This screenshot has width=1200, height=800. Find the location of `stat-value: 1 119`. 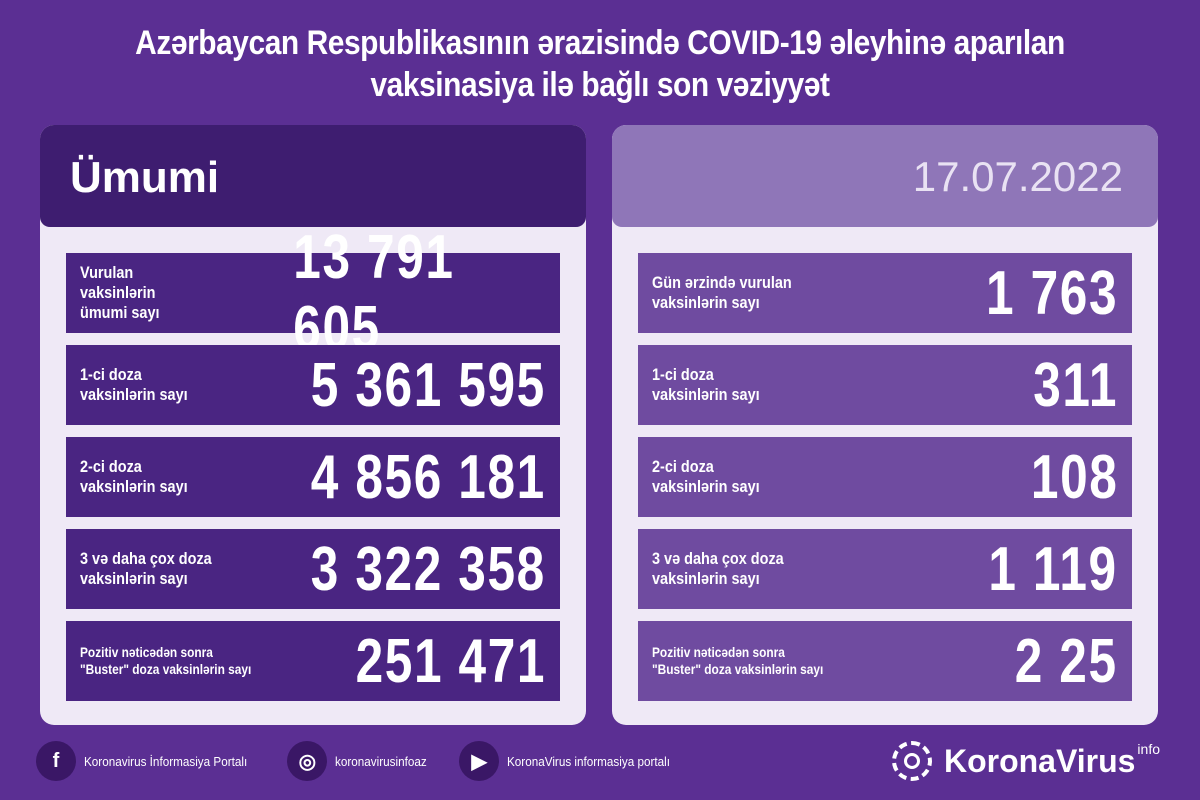

stat-value: 1 119 is located at coordinates (1053, 569).